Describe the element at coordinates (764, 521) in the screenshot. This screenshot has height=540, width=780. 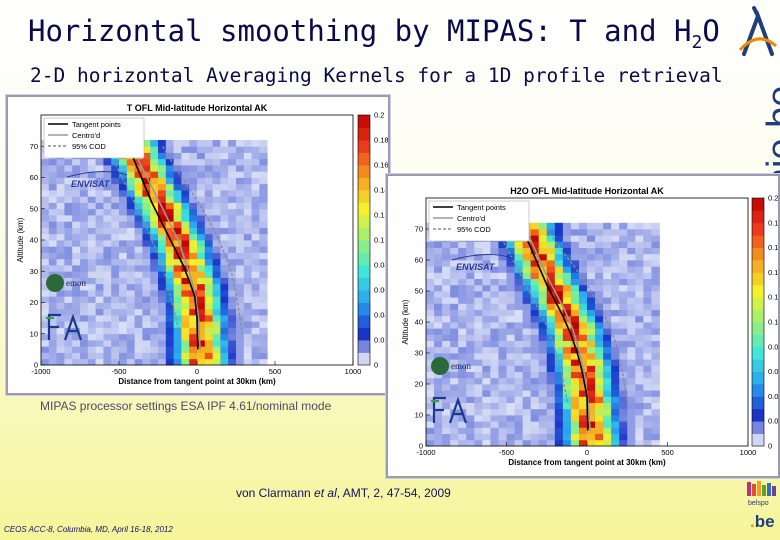
I see `be-label: be` at that location.